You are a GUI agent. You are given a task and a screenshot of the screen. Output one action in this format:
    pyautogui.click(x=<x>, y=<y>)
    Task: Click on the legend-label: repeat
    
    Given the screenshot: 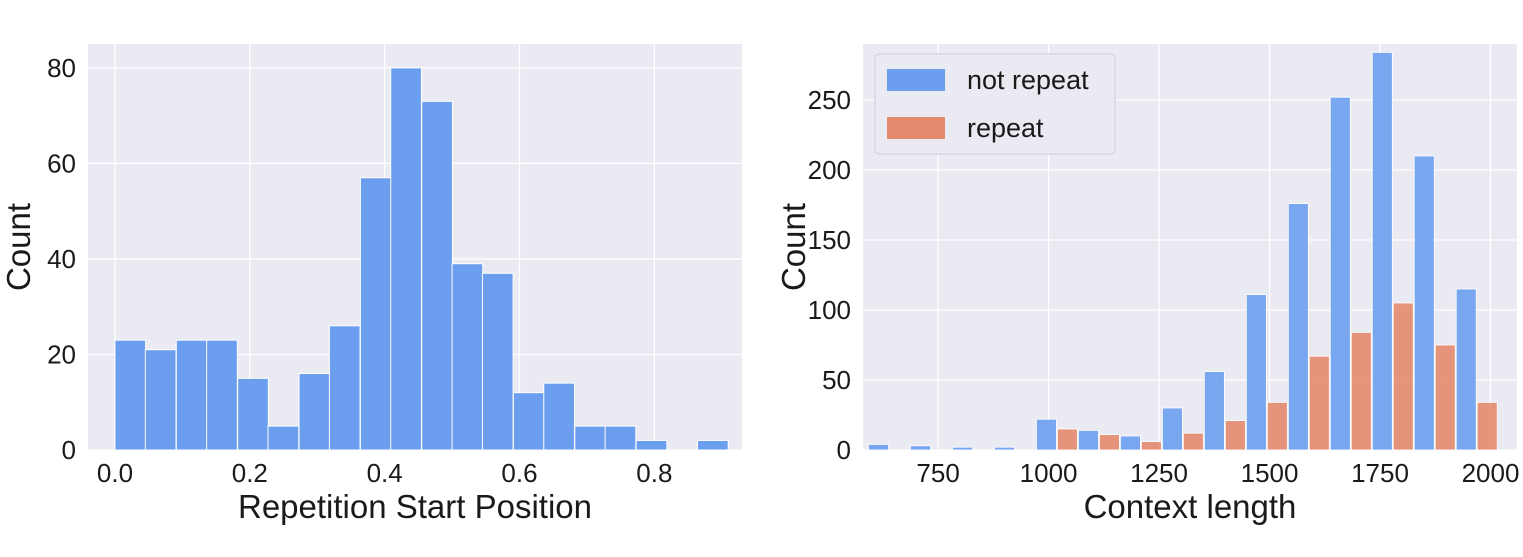 What is the action you would take?
    pyautogui.click(x=1005, y=128)
    